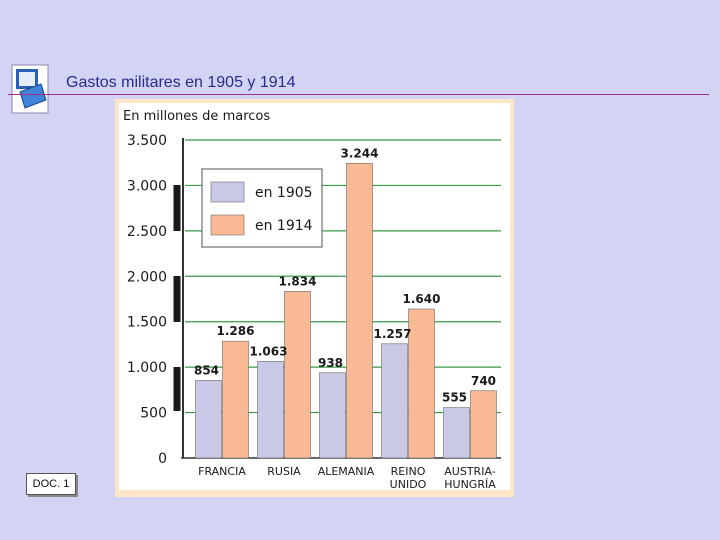 The height and width of the screenshot is (540, 720). What do you see at coordinates (236, 331) in the screenshot?
I see `data-label: 1.286` at bounding box center [236, 331].